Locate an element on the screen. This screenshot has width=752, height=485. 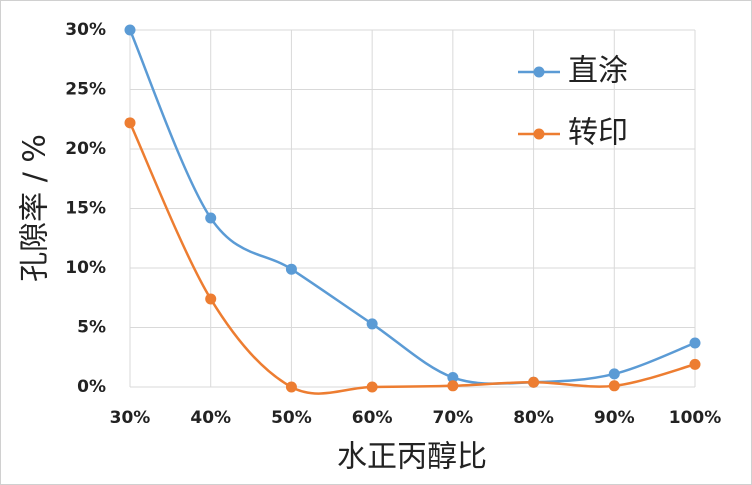
y-axis-title: 孔隙率 / % is located at coordinates (35, 208).